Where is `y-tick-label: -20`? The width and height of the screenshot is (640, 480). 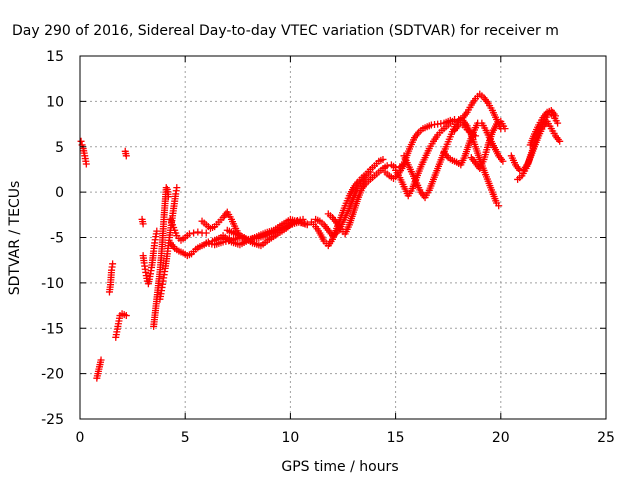 y-tick-label: -20 is located at coordinates (52, 375).